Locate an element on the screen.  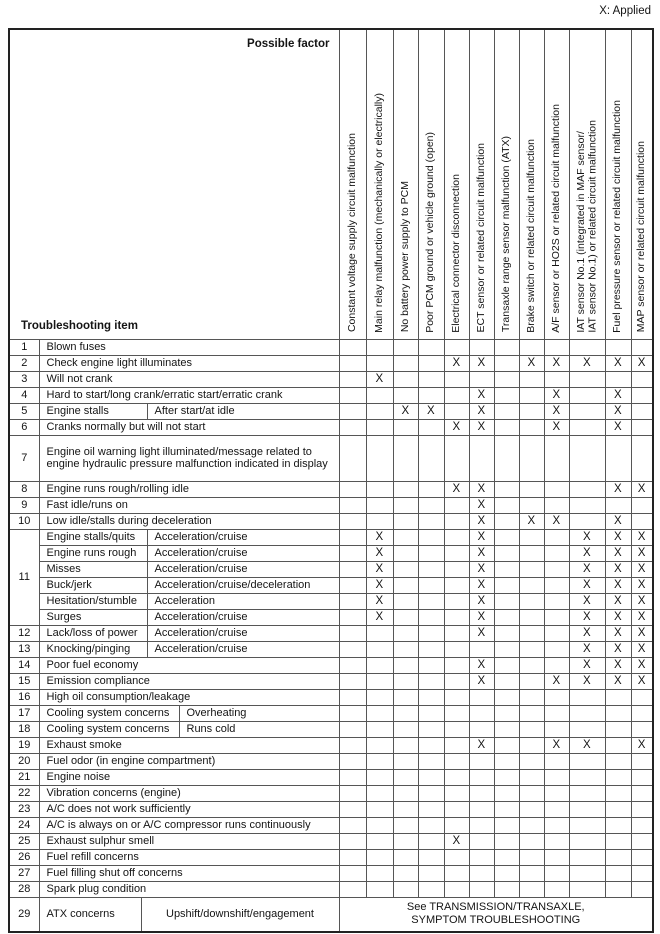
factor-header-label: Poor PCM ground or vehicle ground (open) is located at coordinates (430, 232).